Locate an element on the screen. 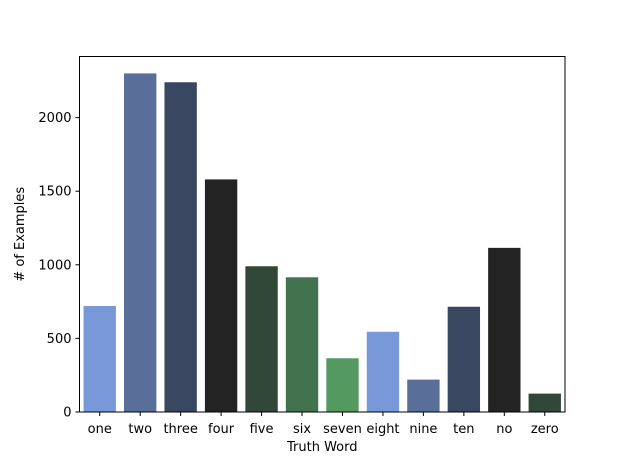 This screenshot has width=628, height=463. y-axis-label: # of Examples is located at coordinates (20, 234).